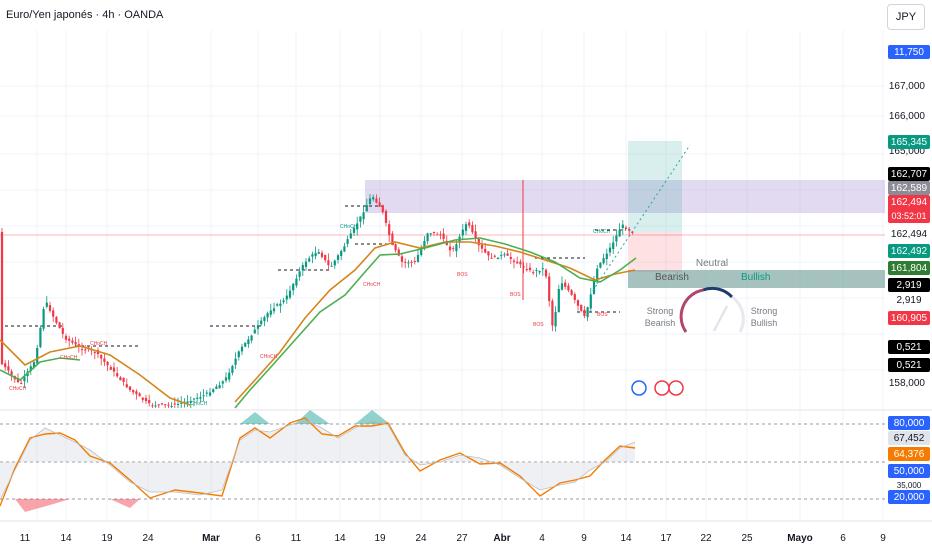 Image resolution: width=932 pixels, height=550 pixels. Describe the element at coordinates (655, 252) in the screenshot. I see `stop-loss-zone` at that location.